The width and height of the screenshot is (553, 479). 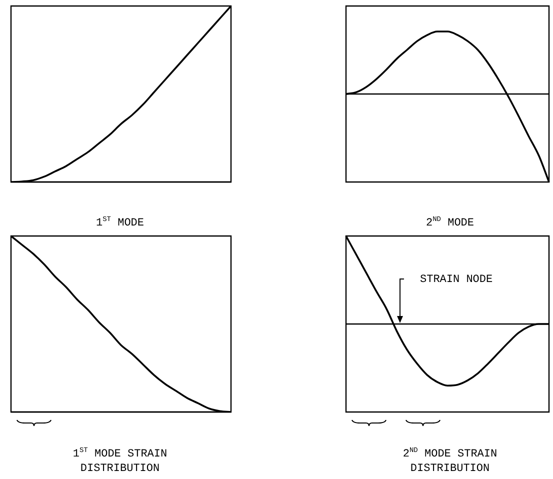 What do you see at coordinates (120, 461) in the screenshot?
I see `text: 1$^{ST}$ MODE STRAIN DISTRIBUTION` at bounding box center [120, 461].